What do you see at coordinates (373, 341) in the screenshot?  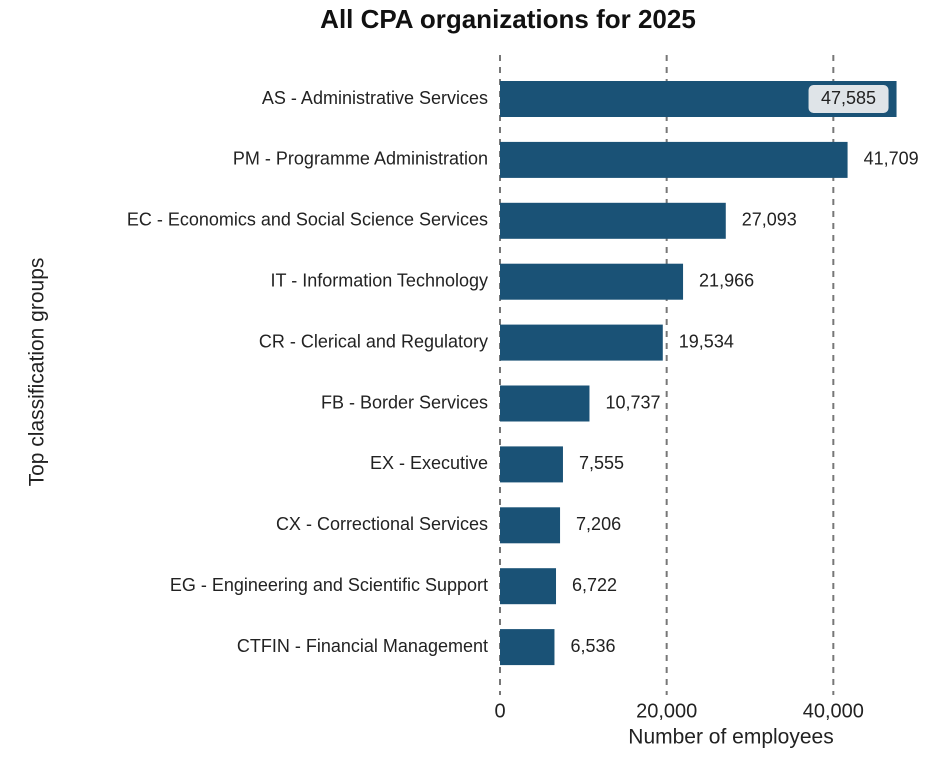 I see `y-tick-label: CR - Clerical and Regulatory` at bounding box center [373, 341].